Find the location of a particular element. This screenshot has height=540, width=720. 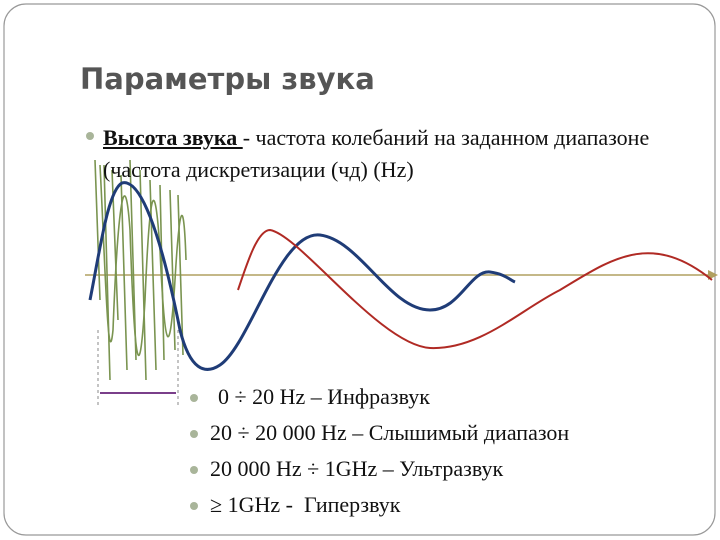

term: Высота звука is located at coordinates (173, 137).